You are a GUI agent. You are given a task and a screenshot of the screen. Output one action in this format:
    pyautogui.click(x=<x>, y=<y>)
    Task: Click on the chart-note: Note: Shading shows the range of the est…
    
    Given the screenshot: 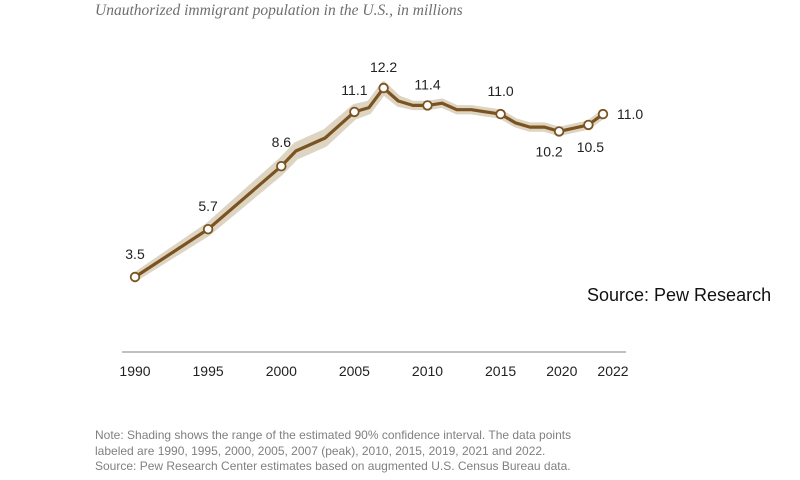 What is the action you would take?
    pyautogui.click(x=395, y=451)
    